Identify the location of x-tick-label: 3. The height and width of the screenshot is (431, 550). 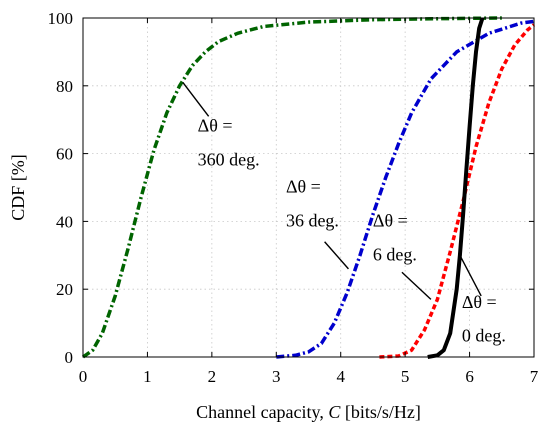
(276, 376).